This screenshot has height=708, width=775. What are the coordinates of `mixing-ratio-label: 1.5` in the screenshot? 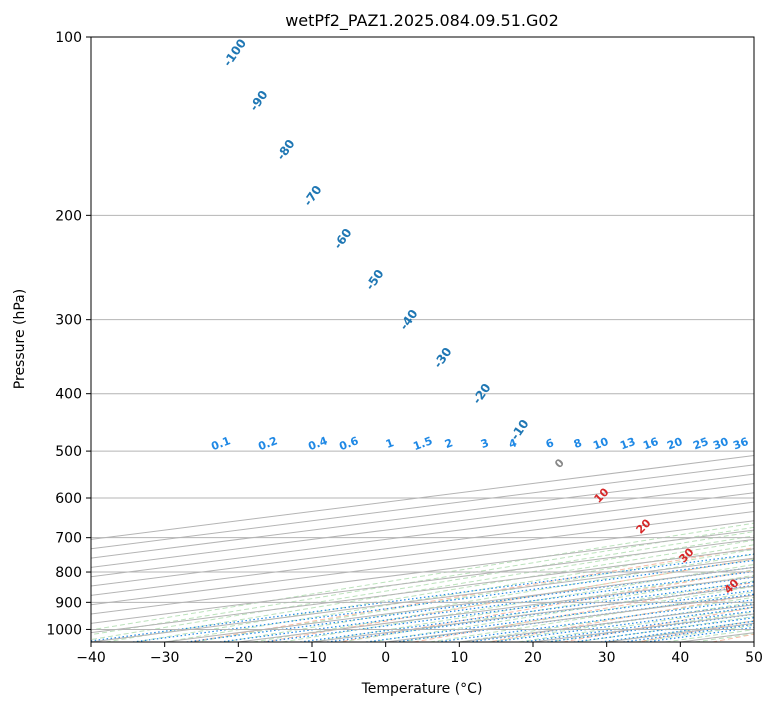 It's located at (422, 443).